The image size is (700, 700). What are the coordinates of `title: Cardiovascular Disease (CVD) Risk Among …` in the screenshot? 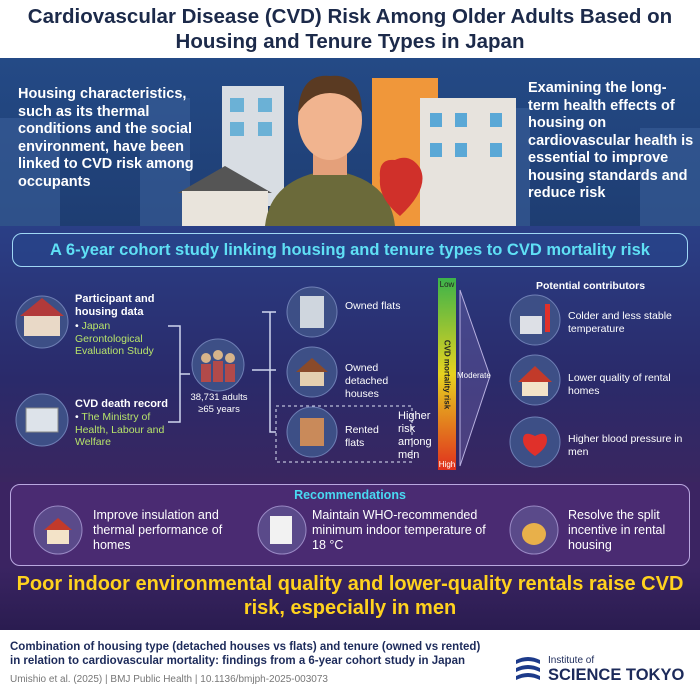 It's located at (350, 29).